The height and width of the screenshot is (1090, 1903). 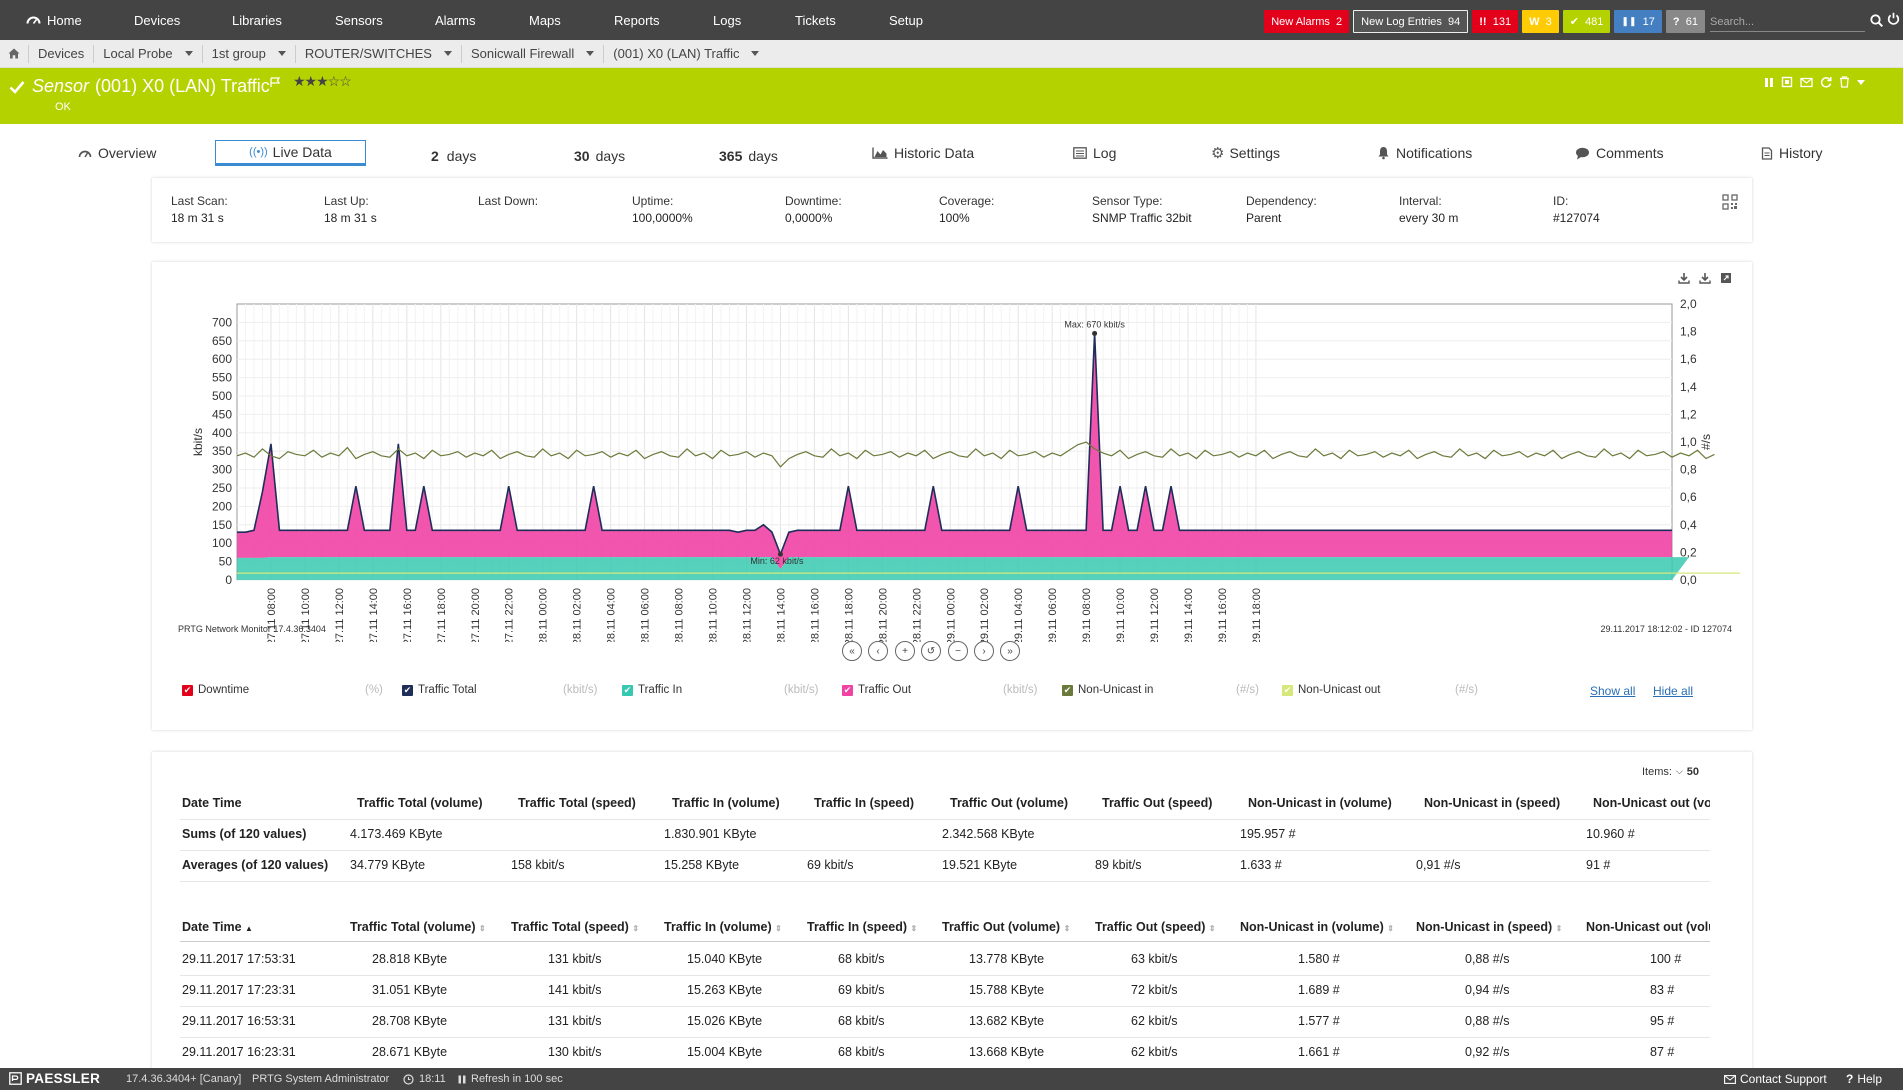 What do you see at coordinates (533, 53) in the screenshot?
I see `breadcrumb-device: Sonicwall Firewall` at bounding box center [533, 53].